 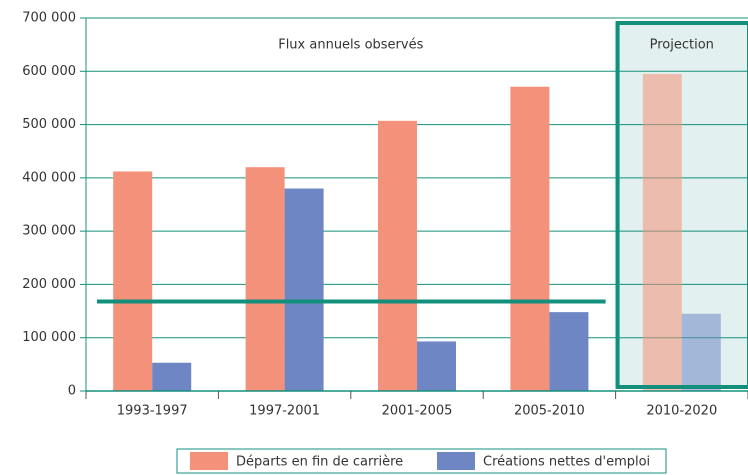 What do you see at coordinates (49, 18) in the screenshot?
I see `y-tick-label: 700 000` at bounding box center [49, 18].